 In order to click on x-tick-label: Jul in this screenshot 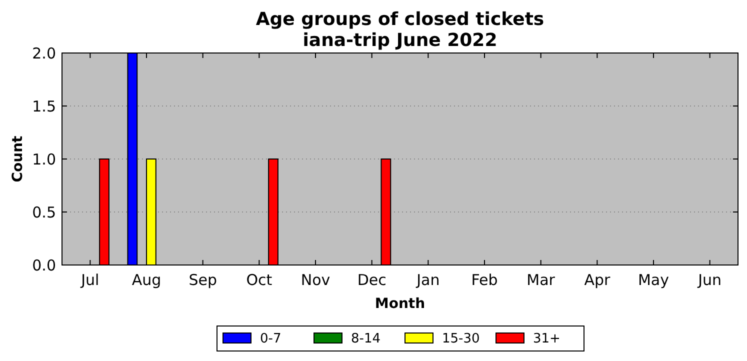, I will do `click(90, 280)`.